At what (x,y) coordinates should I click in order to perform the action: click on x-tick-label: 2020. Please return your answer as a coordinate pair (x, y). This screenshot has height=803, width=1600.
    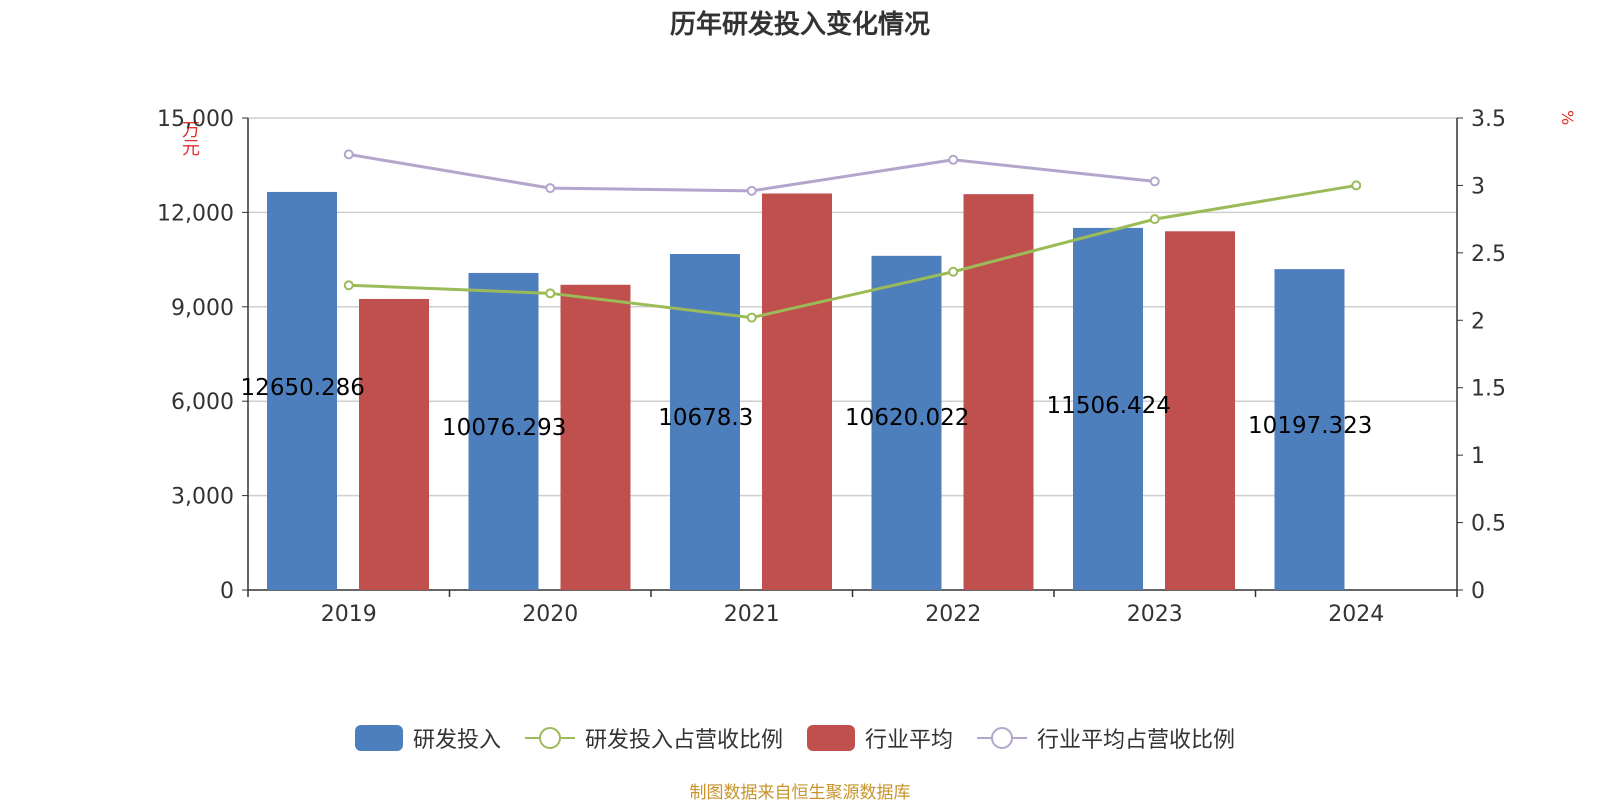
    Looking at the image, I should click on (550, 614).